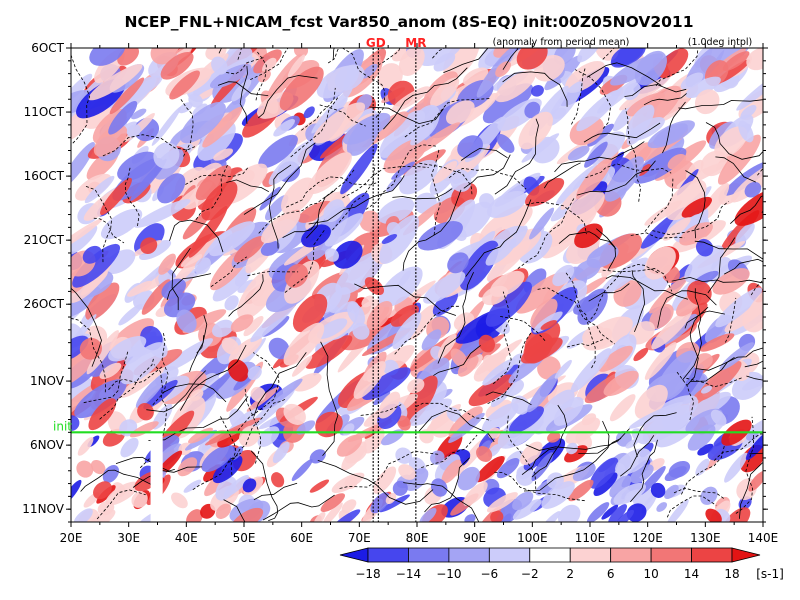 The width and height of the screenshot is (800, 600). I want to click on site-label: GD, so click(376, 43).